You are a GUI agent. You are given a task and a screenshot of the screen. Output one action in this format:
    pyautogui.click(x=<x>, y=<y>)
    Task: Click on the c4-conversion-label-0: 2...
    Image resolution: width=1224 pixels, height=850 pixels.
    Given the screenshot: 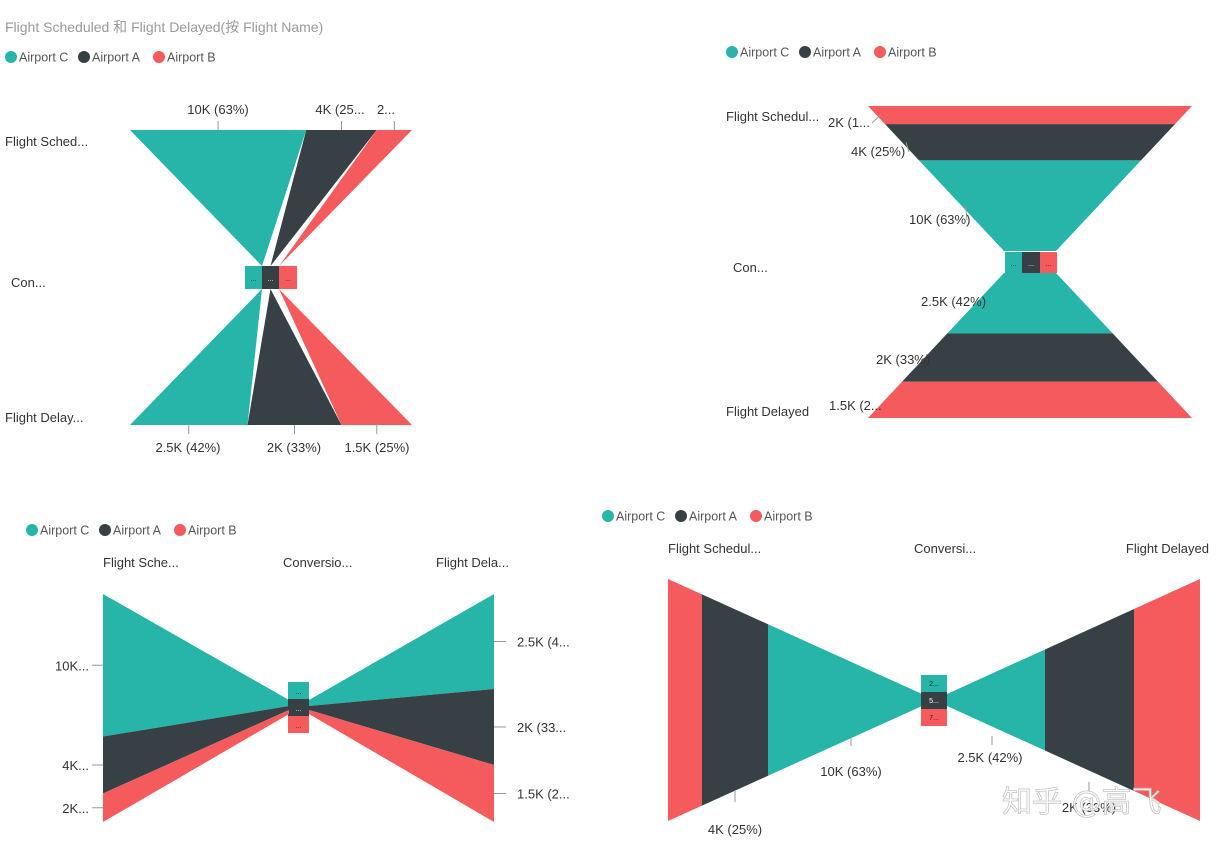 What is the action you would take?
    pyautogui.click(x=934, y=684)
    